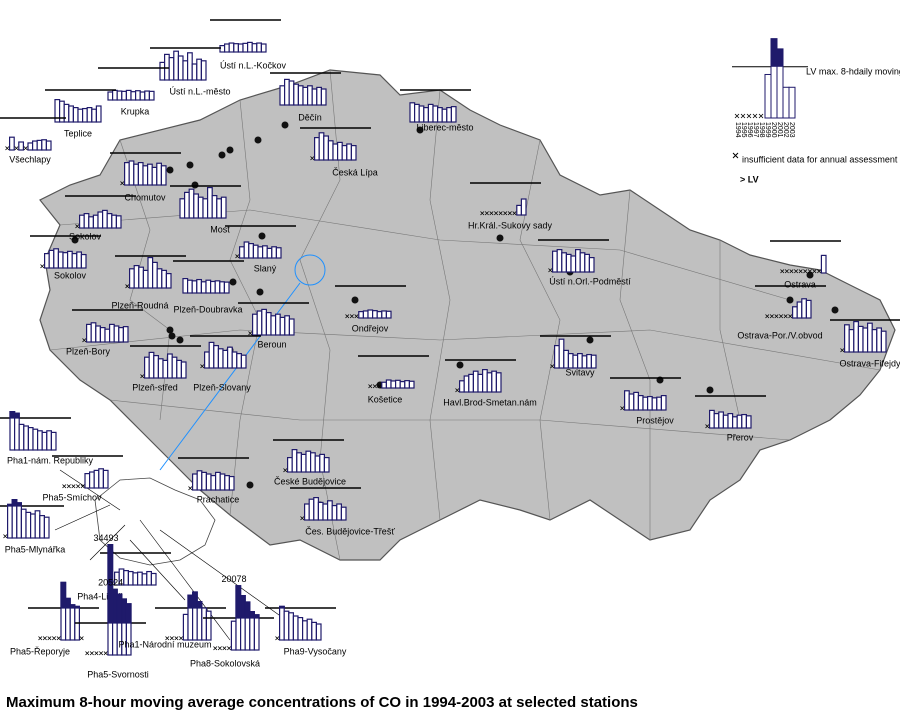 This screenshot has width=900, height=715. I want to click on legend-year: 2000, so click(773, 130).